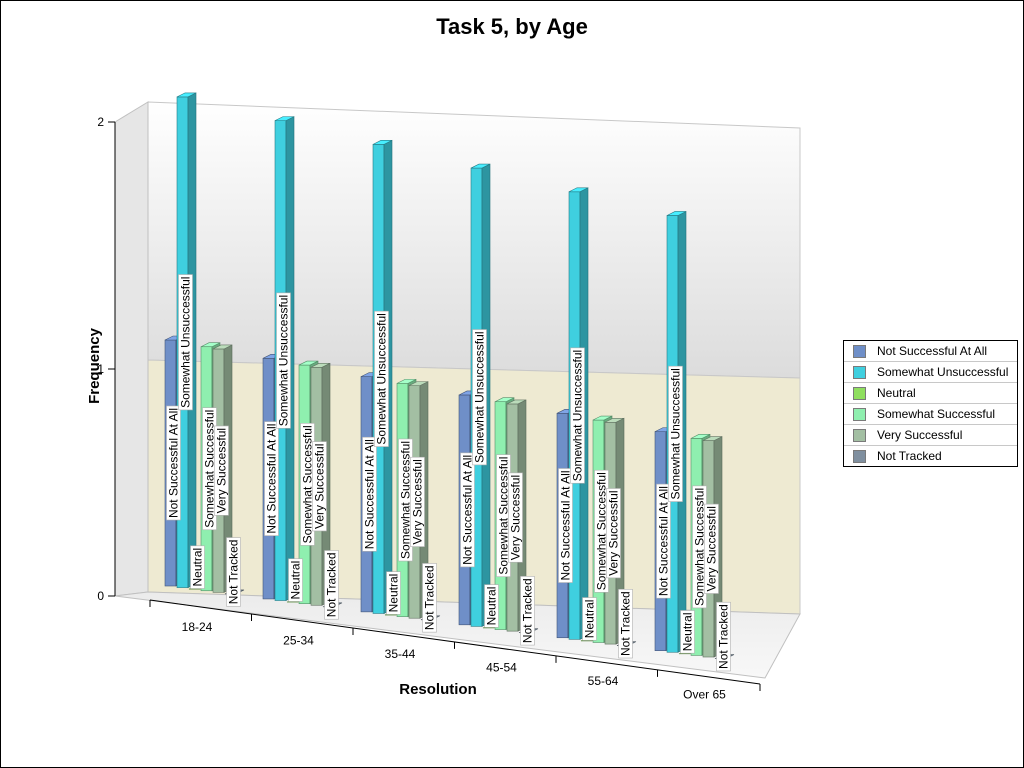  I want to click on x-axis-categories: 18-24 25-34 35-44 45-54 55-64 Over 65, so click(454, 661).